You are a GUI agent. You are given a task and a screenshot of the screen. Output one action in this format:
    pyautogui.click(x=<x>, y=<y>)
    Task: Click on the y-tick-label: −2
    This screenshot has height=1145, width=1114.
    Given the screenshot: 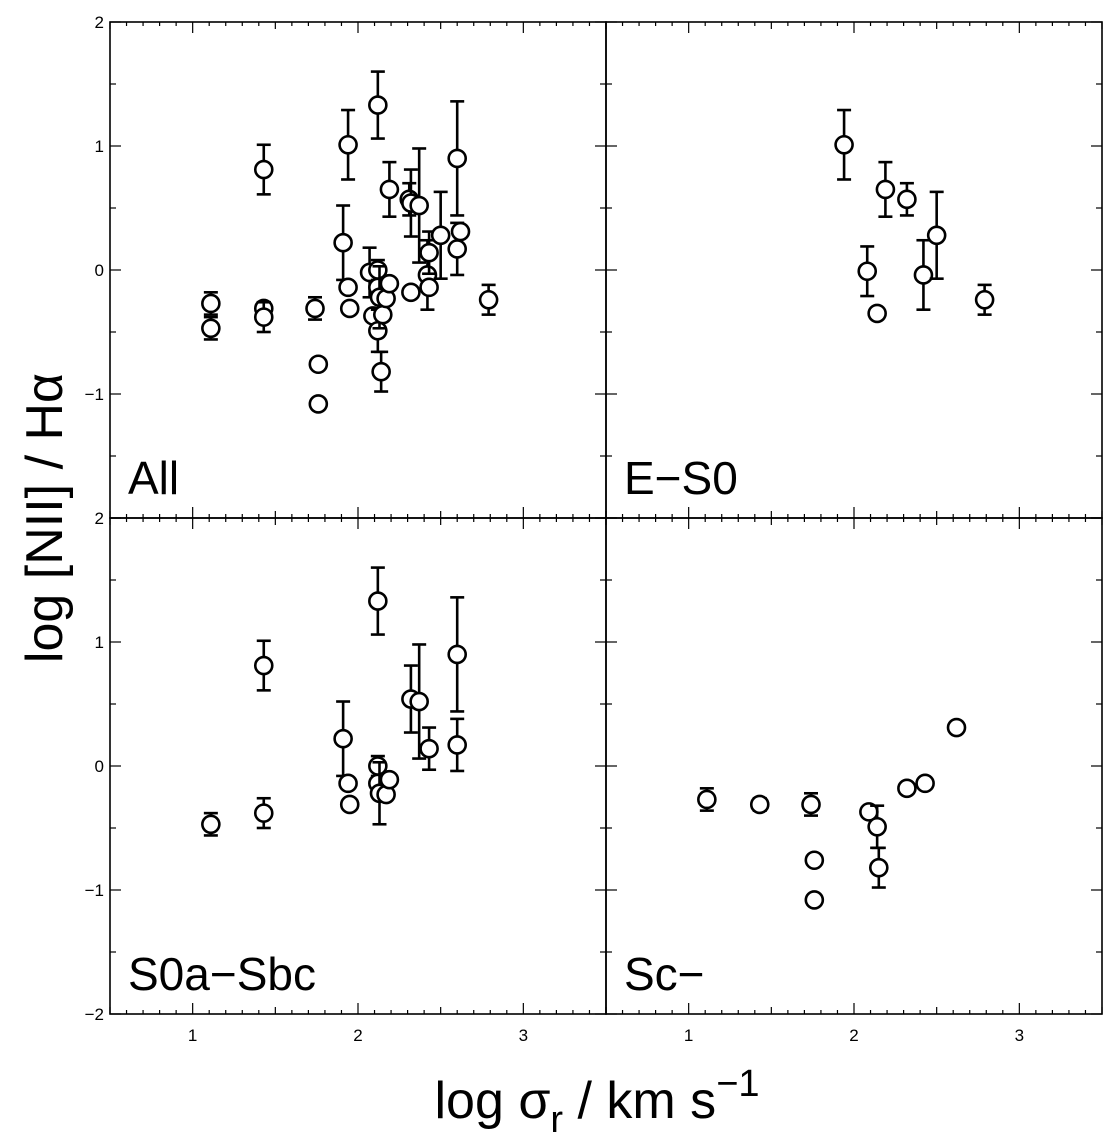 What is the action you would take?
    pyautogui.click(x=94, y=1014)
    